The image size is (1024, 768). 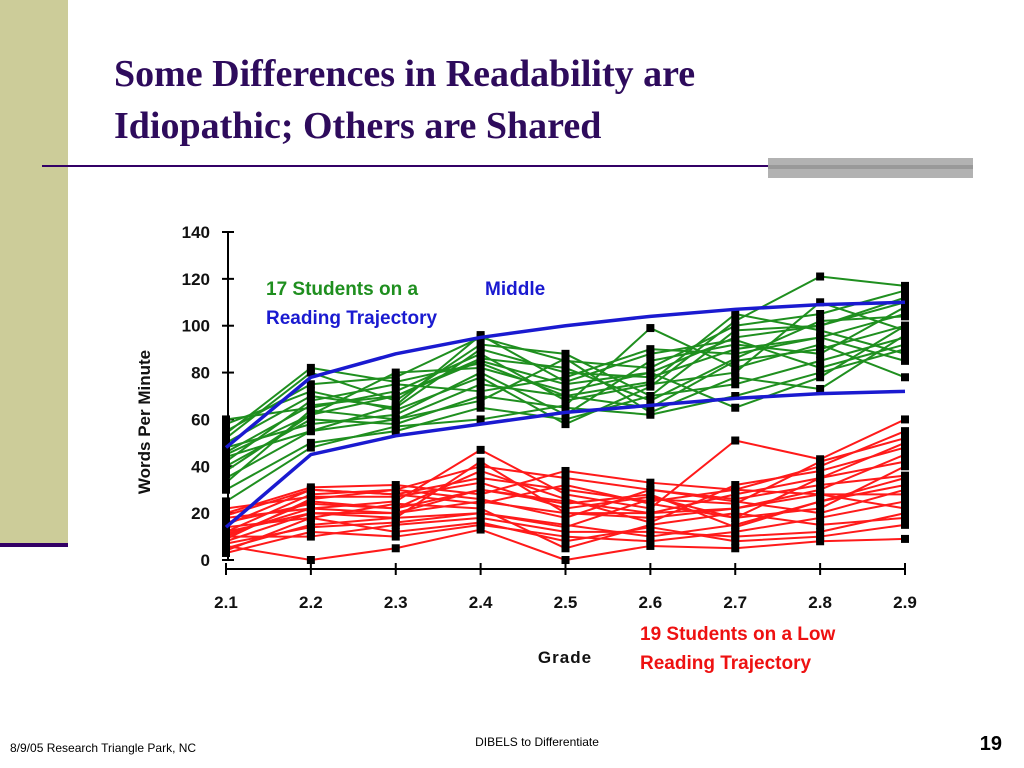 I want to click on x-tick-label: 2.9, so click(x=905, y=602).